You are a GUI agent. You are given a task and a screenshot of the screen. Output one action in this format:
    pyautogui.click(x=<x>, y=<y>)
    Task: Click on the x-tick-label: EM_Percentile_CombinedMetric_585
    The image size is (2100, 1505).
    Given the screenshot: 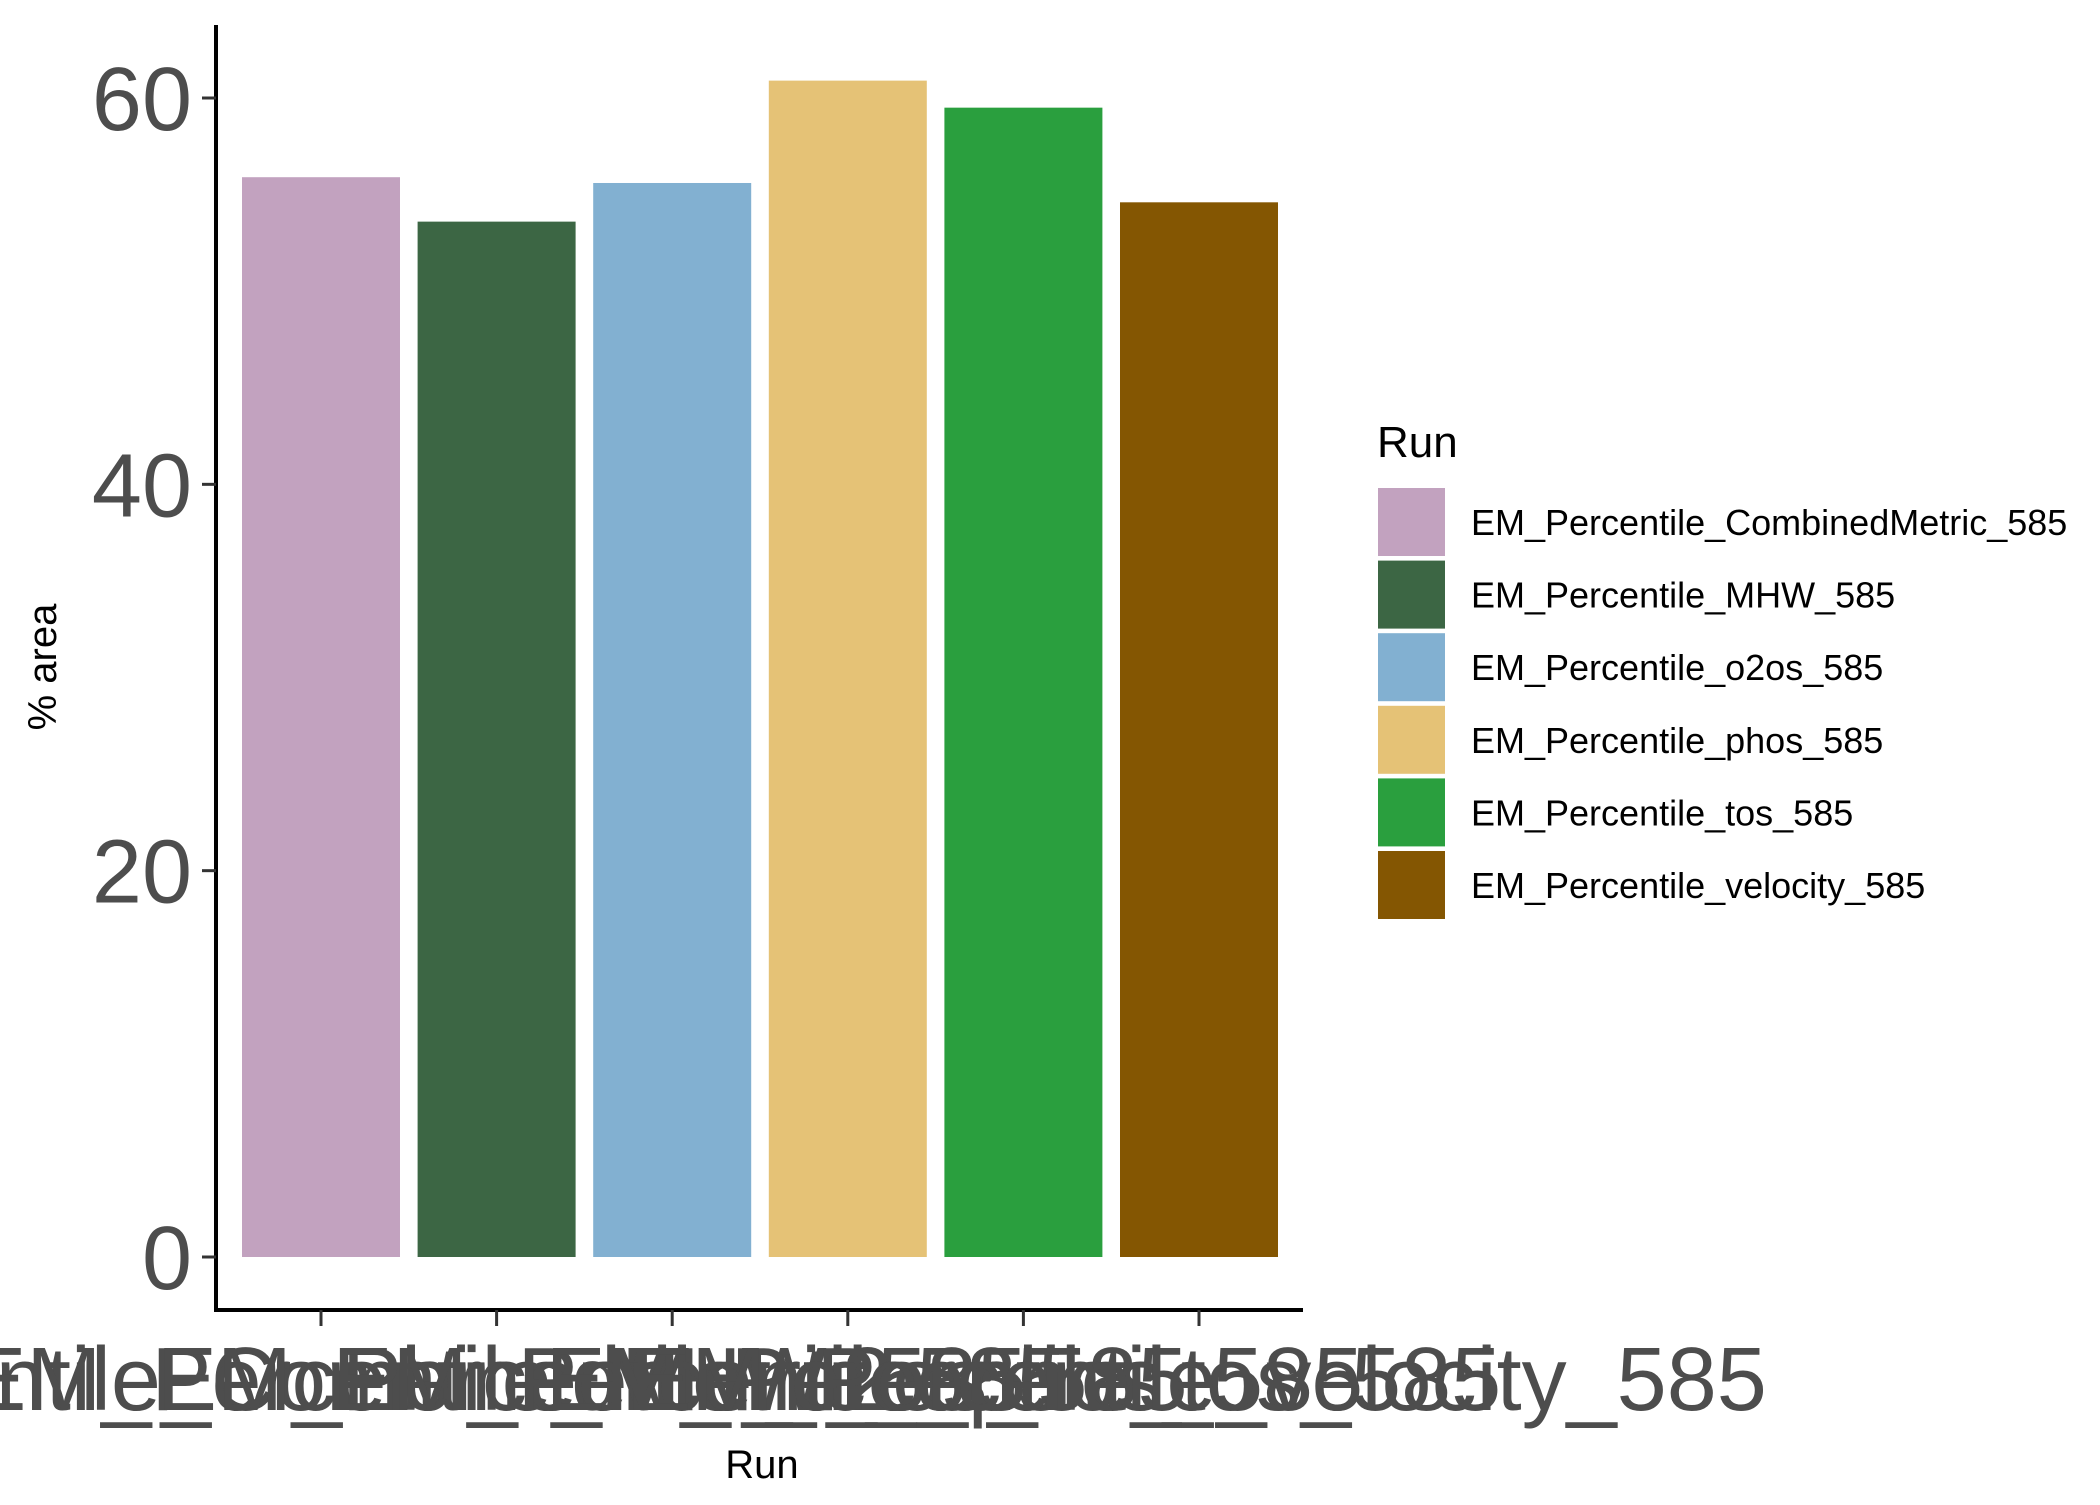 What is the action you would take?
    pyautogui.click(x=533, y=1380)
    